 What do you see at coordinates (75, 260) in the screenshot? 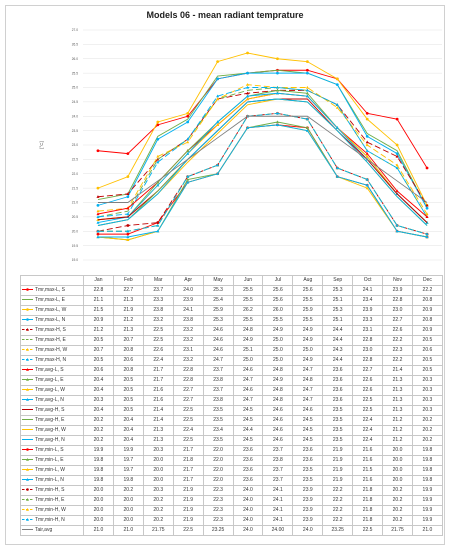
I see `y-tick-label: 19.0` at bounding box center [75, 260].